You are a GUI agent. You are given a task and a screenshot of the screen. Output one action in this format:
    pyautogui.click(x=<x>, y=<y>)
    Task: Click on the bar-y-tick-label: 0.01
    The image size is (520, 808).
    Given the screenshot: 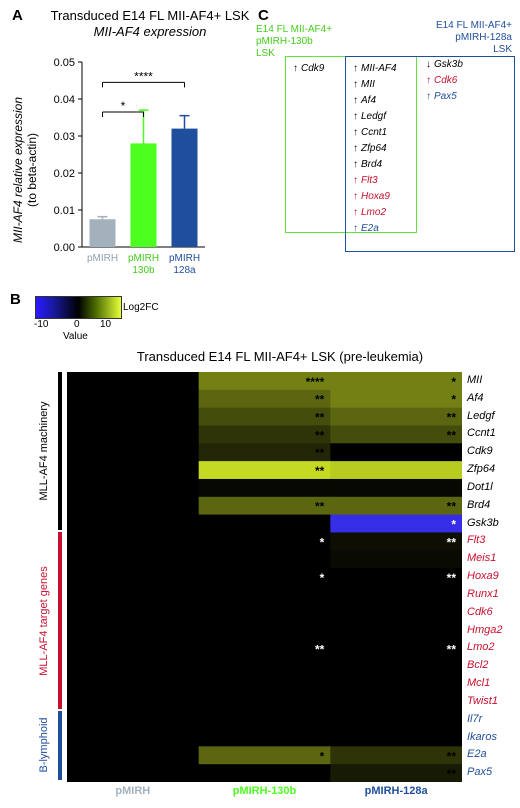 What is the action you would take?
    pyautogui.click(x=64, y=211)
    